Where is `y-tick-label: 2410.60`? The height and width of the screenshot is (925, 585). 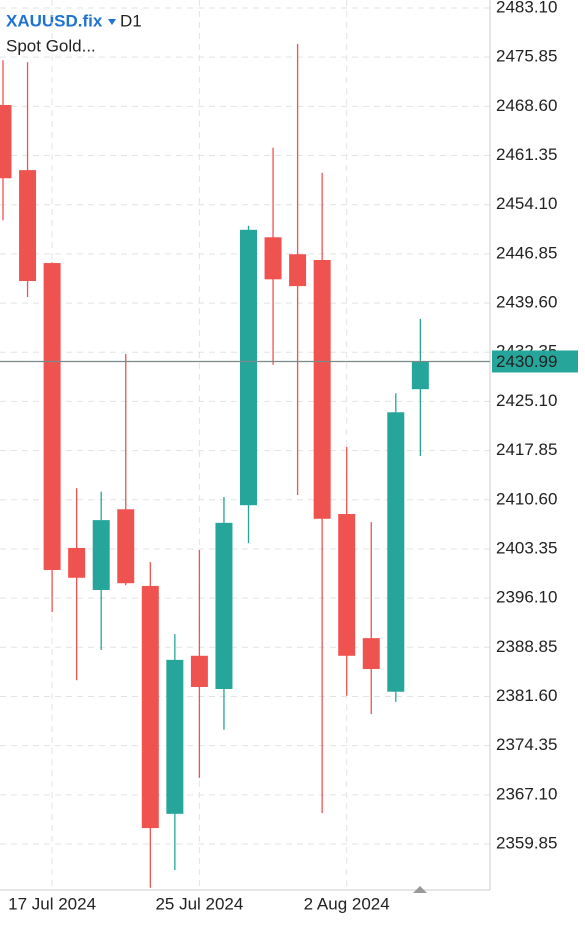 y-tick-label: 2410.60 is located at coordinates (526, 498).